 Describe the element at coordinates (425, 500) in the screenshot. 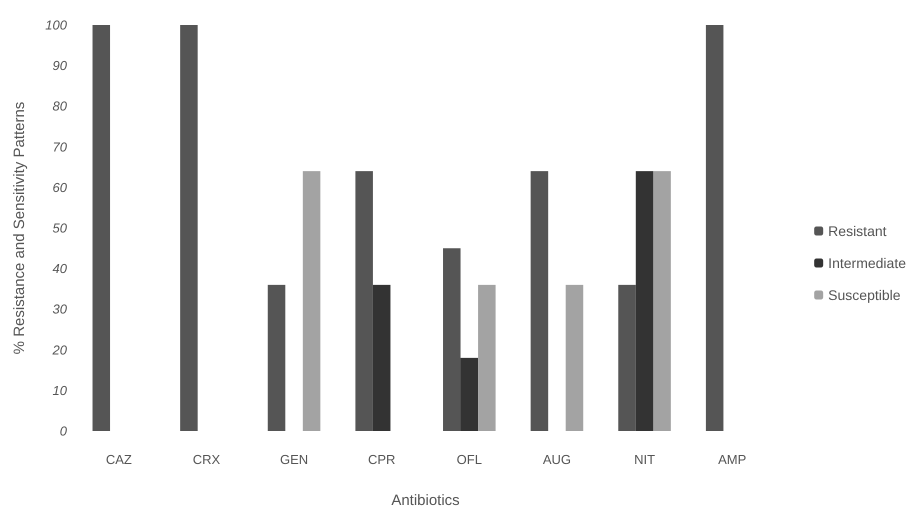

I see `x-axis-title: Antibiotics` at that location.